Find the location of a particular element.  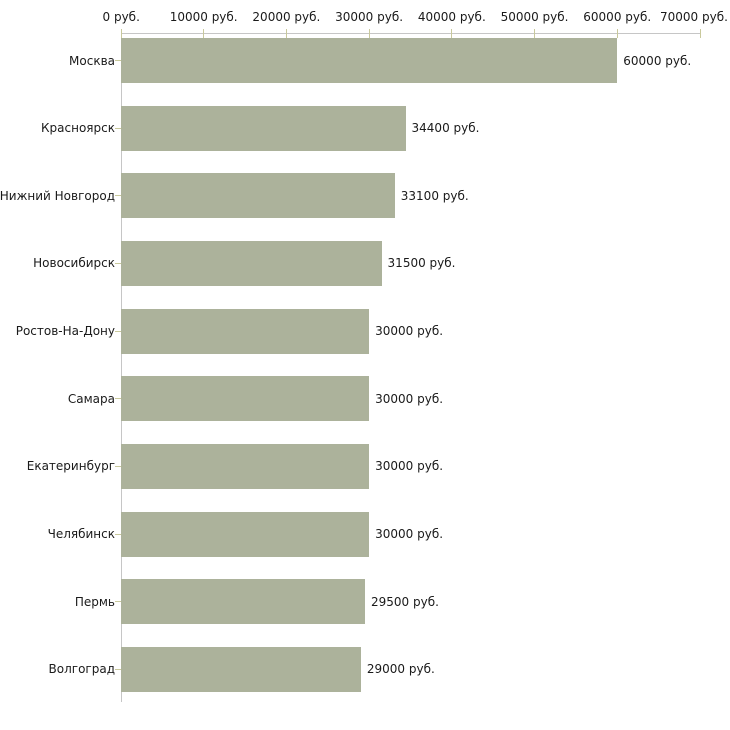

category-label: Ростов-На-Дону is located at coordinates (65, 331).